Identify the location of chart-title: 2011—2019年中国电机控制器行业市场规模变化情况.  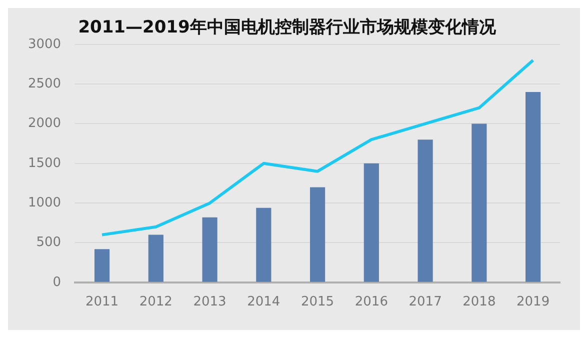
(287, 28).